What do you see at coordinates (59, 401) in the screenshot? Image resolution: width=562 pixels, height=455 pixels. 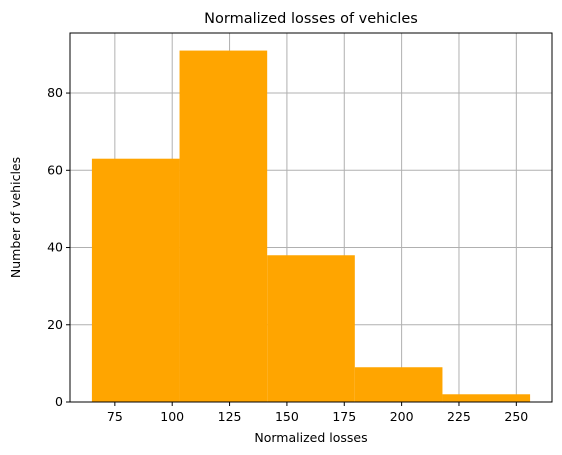 I see `y-tick-label: 0` at bounding box center [59, 401].